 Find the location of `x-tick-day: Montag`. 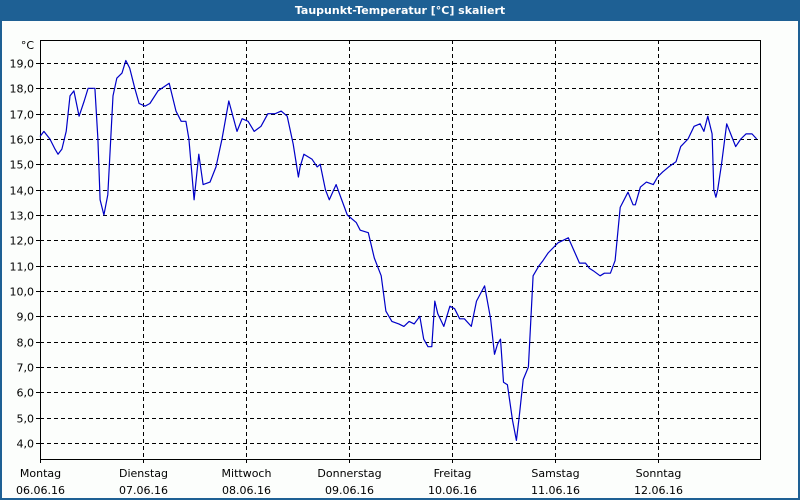

x-tick-day: Montag is located at coordinates (40, 473).